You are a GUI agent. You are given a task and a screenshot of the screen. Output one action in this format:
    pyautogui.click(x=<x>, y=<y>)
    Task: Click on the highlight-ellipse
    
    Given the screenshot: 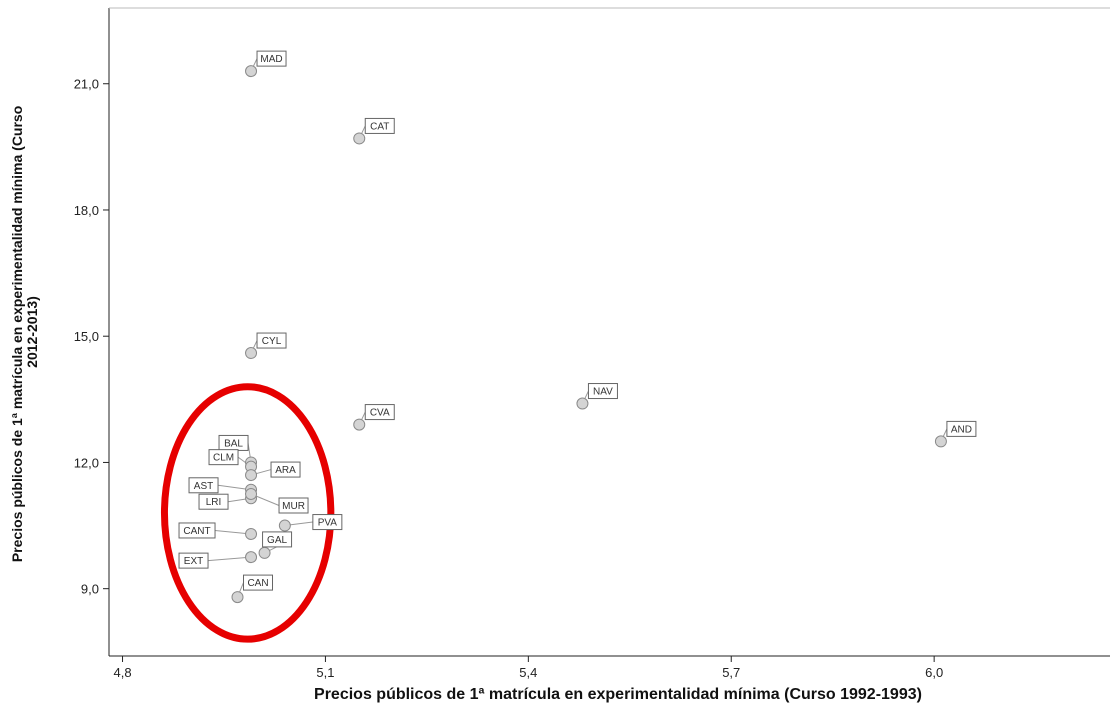 What is the action you would take?
    pyautogui.click(x=247, y=513)
    